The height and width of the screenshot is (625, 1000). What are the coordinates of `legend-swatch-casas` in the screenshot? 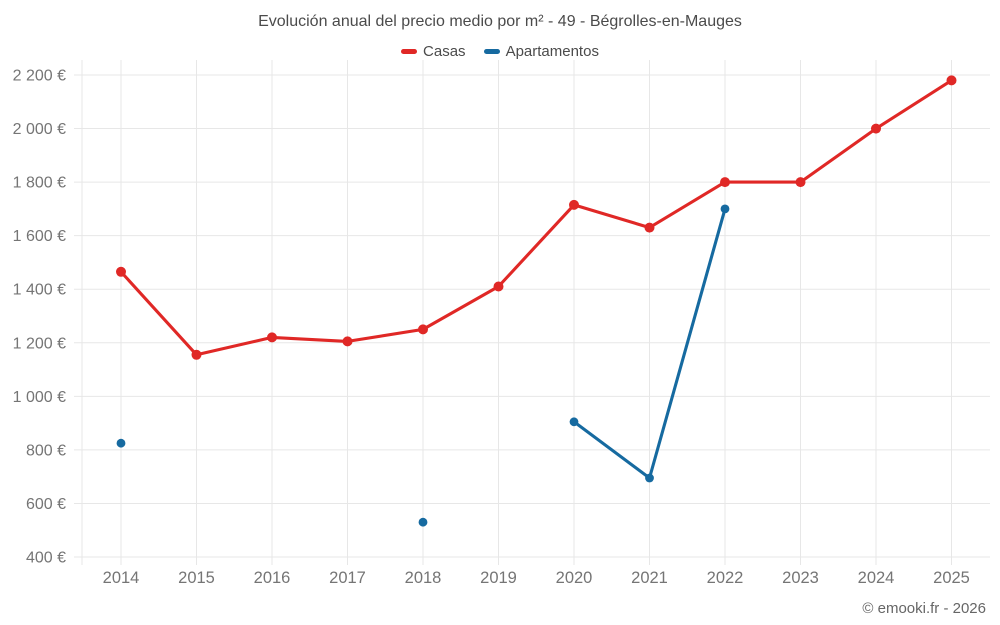 It's located at (409, 51).